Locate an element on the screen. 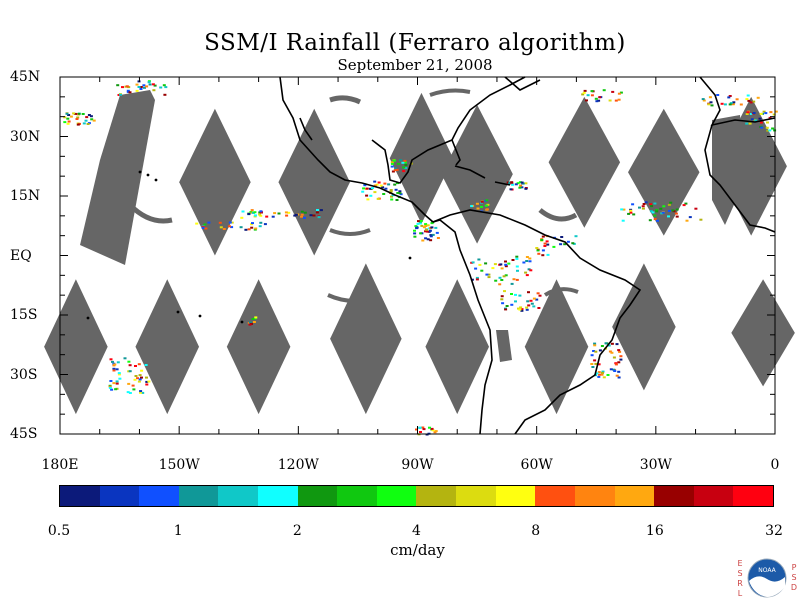 This screenshot has height=603, width=800. colorbar-tick-label: 32 is located at coordinates (774, 531).